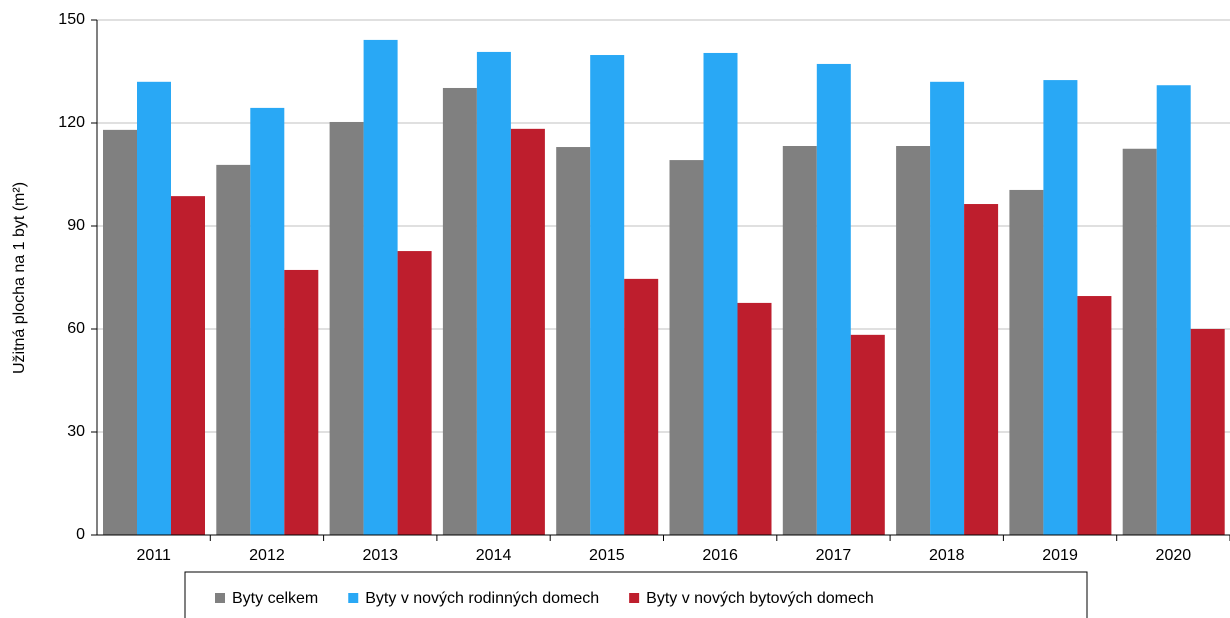 The height and width of the screenshot is (618, 1230). I want to click on legend-label: Byty v nových rodinných domech, so click(482, 598).